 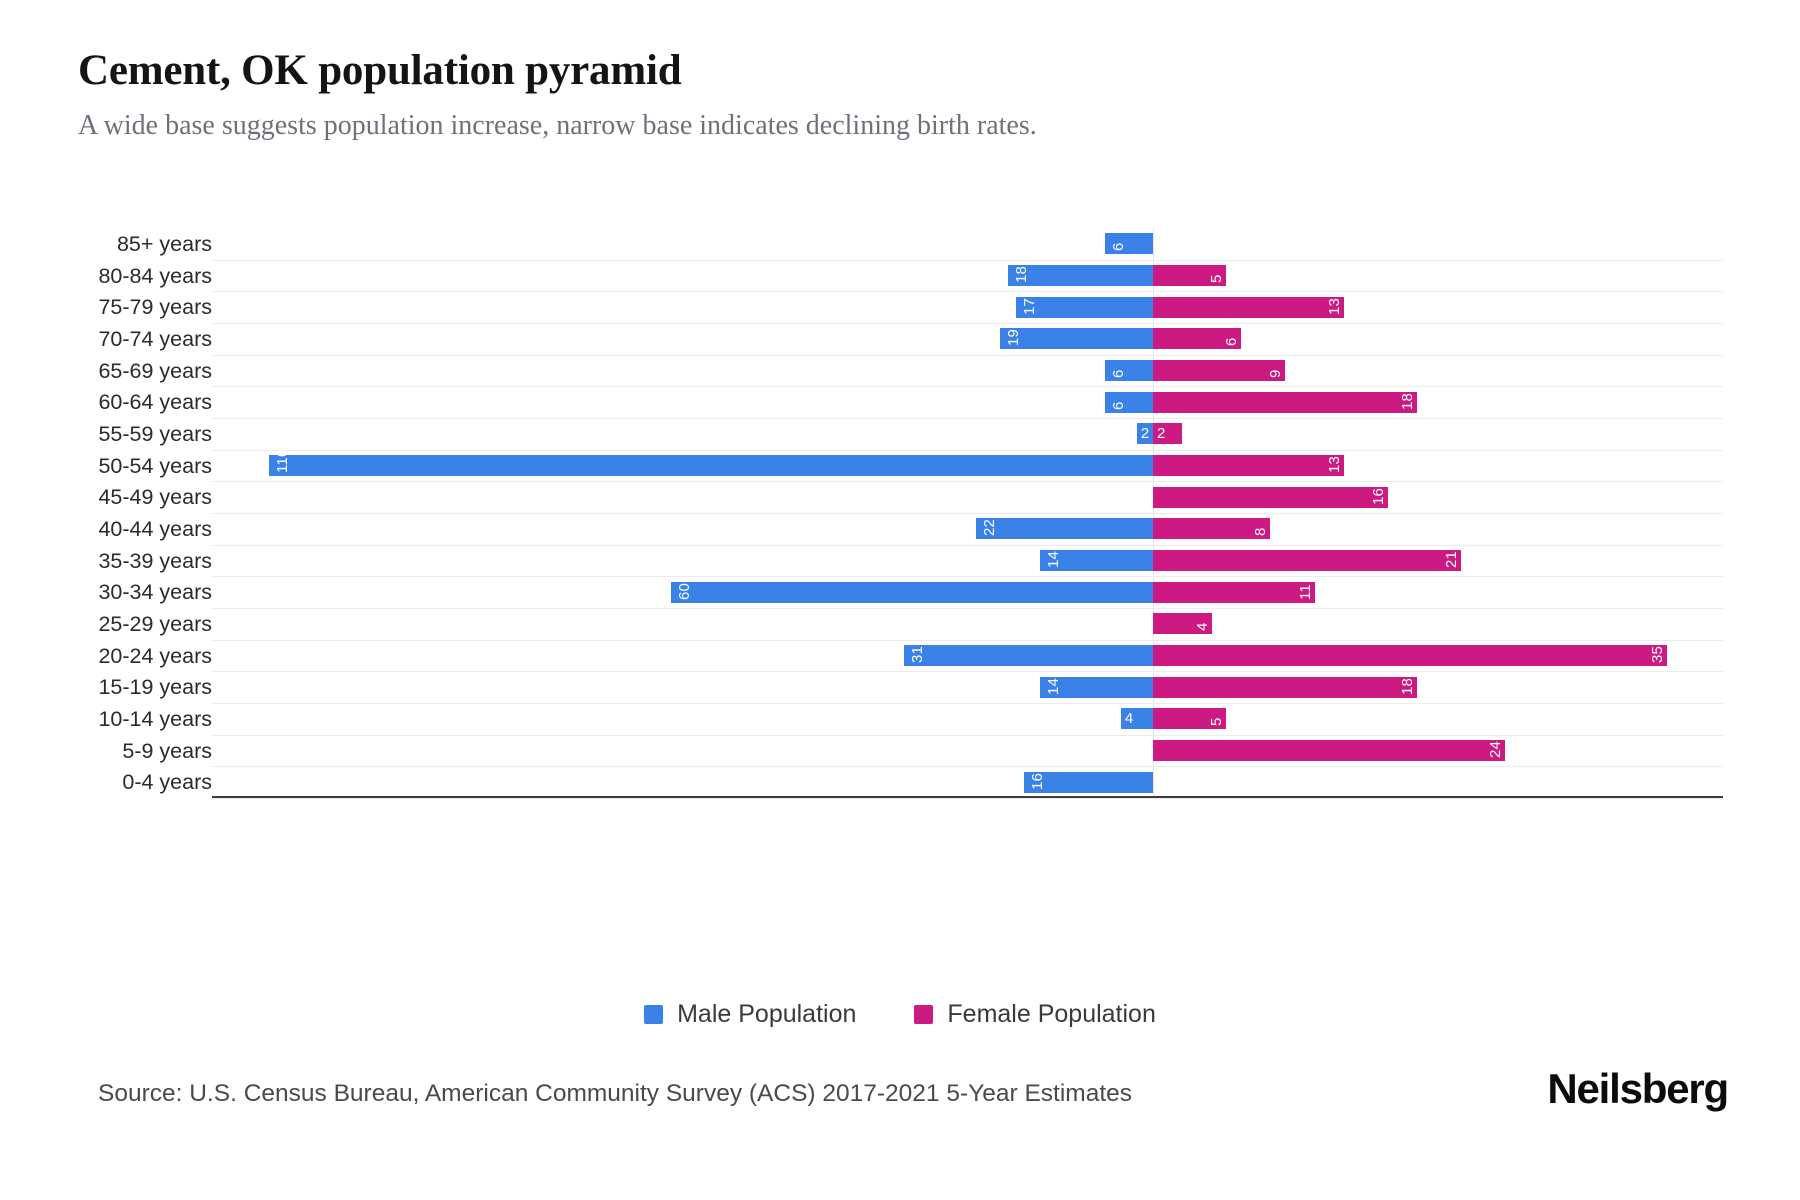 I want to click on bar-value-male: 14, so click(x=1054, y=559).